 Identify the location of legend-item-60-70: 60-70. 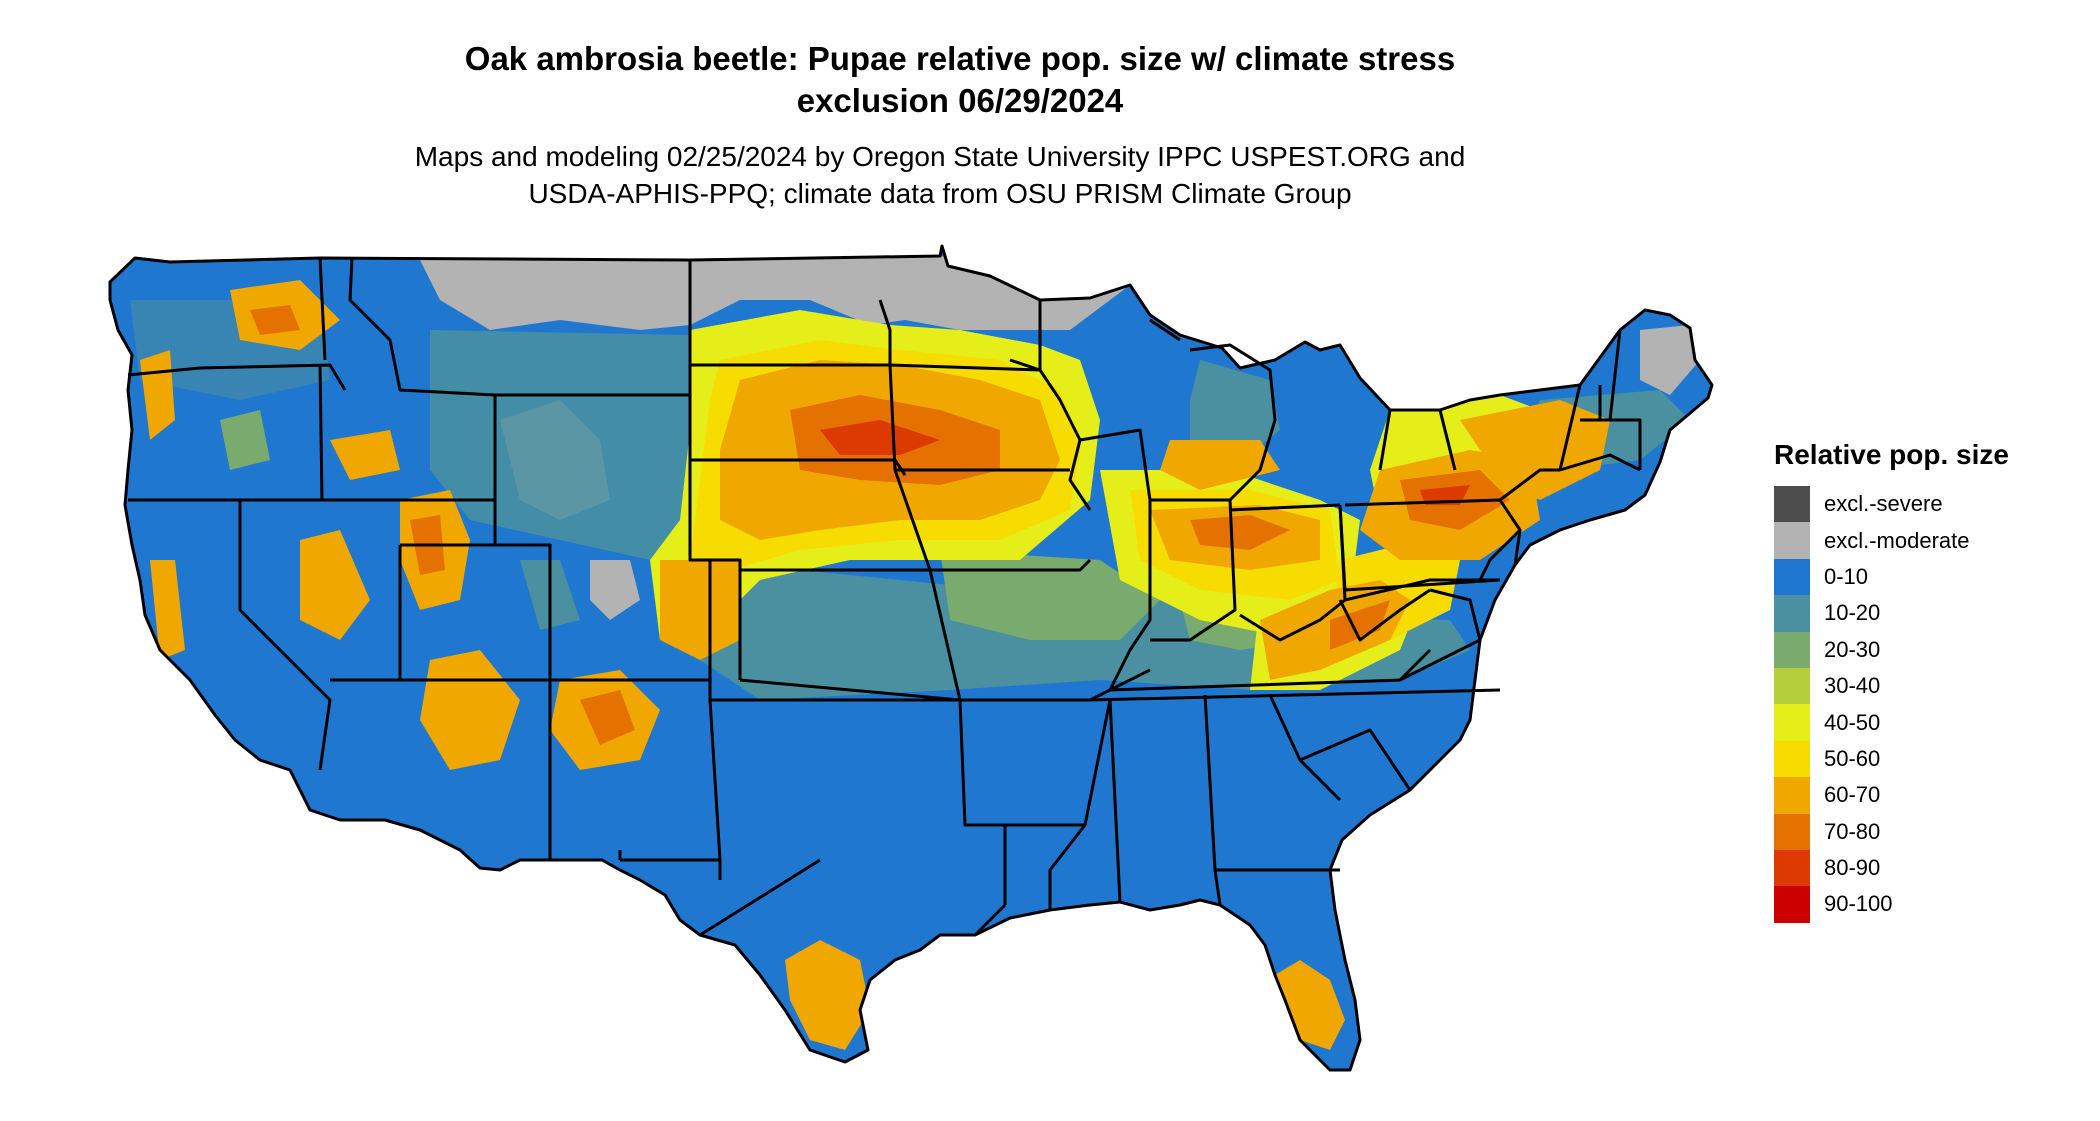
(1924, 795).